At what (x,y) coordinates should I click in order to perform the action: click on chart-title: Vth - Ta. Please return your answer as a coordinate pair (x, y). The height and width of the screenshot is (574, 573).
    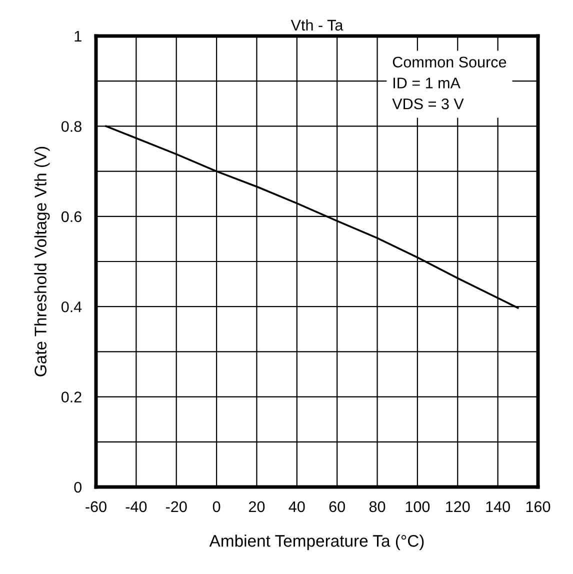
    Looking at the image, I should click on (317, 25).